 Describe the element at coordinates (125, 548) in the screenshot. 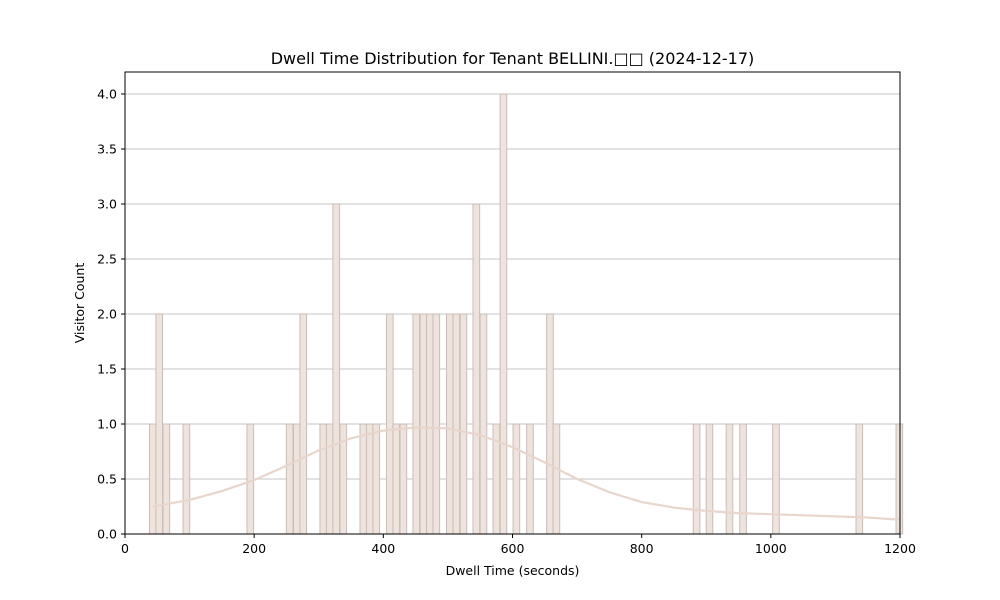

I see `x-tick-label: 0` at that location.